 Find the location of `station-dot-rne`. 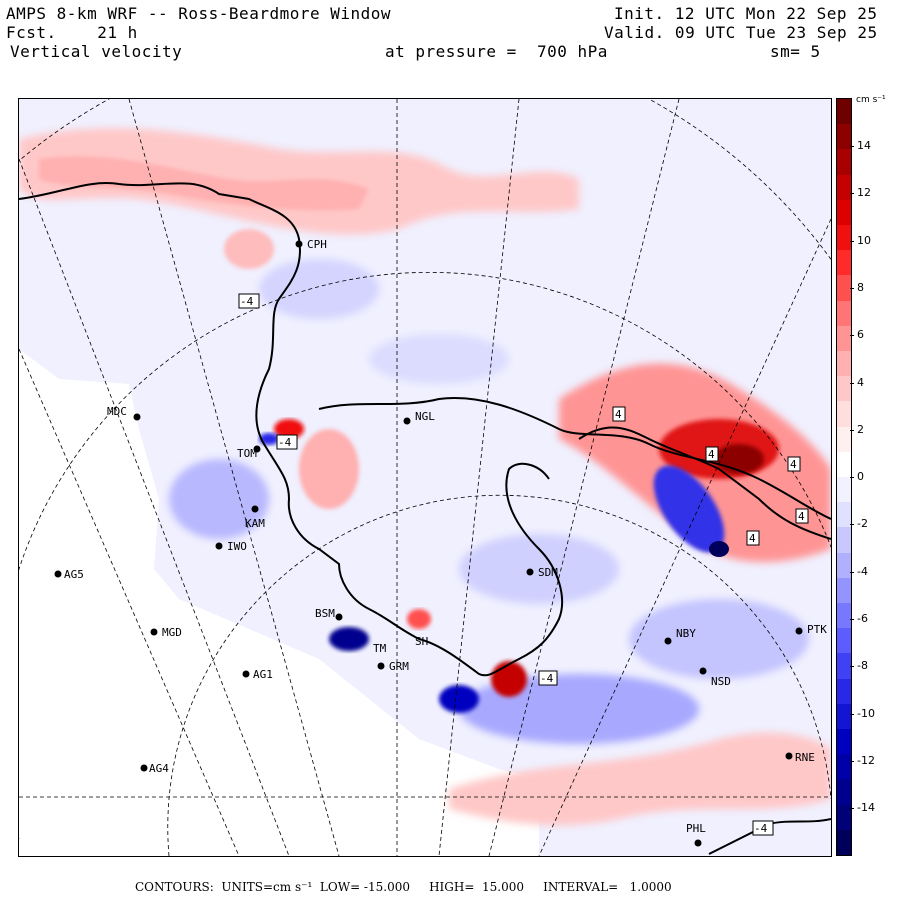

station-dot-rne is located at coordinates (789, 756).